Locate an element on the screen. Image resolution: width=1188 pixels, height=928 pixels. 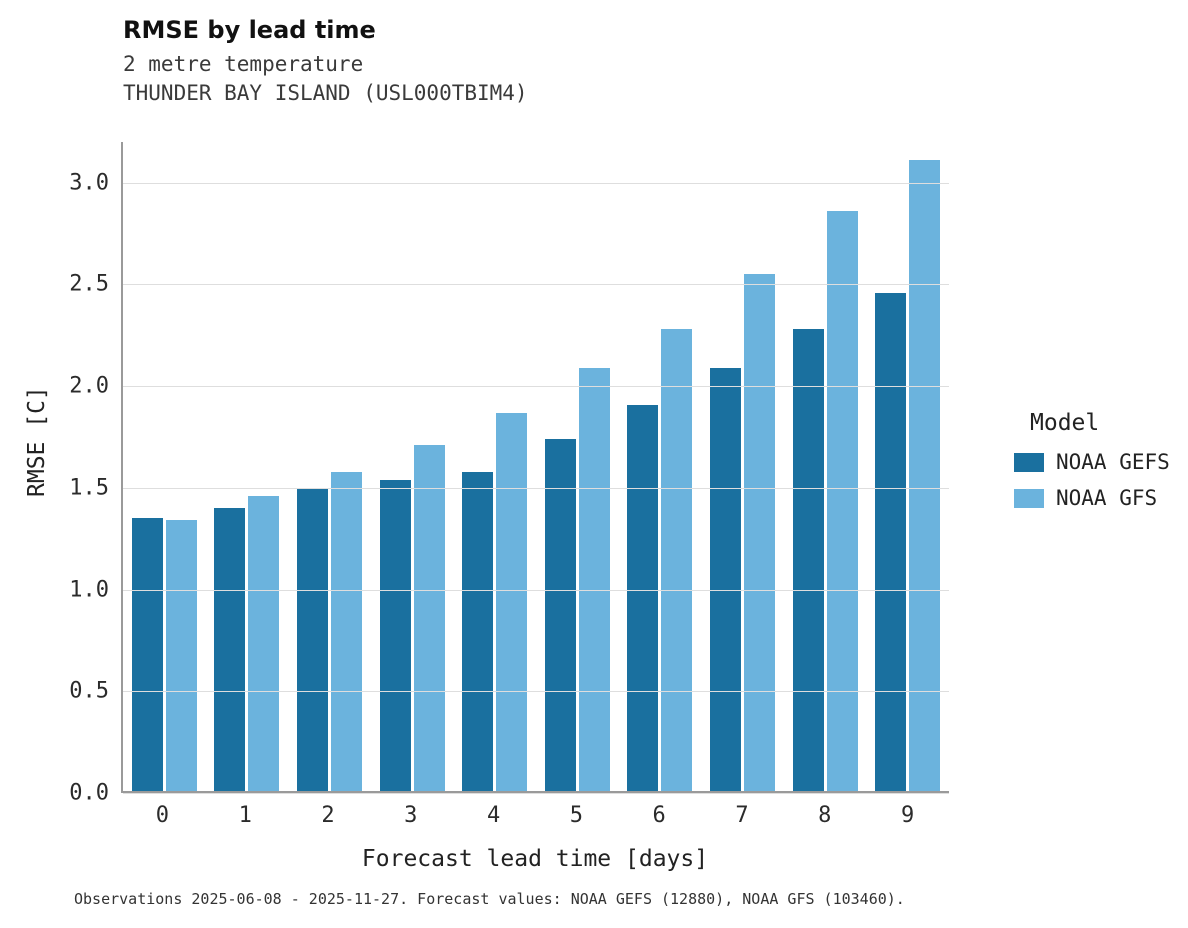
chart-subtitle-variable: 2 metre temperature is located at coordinates (243, 64).